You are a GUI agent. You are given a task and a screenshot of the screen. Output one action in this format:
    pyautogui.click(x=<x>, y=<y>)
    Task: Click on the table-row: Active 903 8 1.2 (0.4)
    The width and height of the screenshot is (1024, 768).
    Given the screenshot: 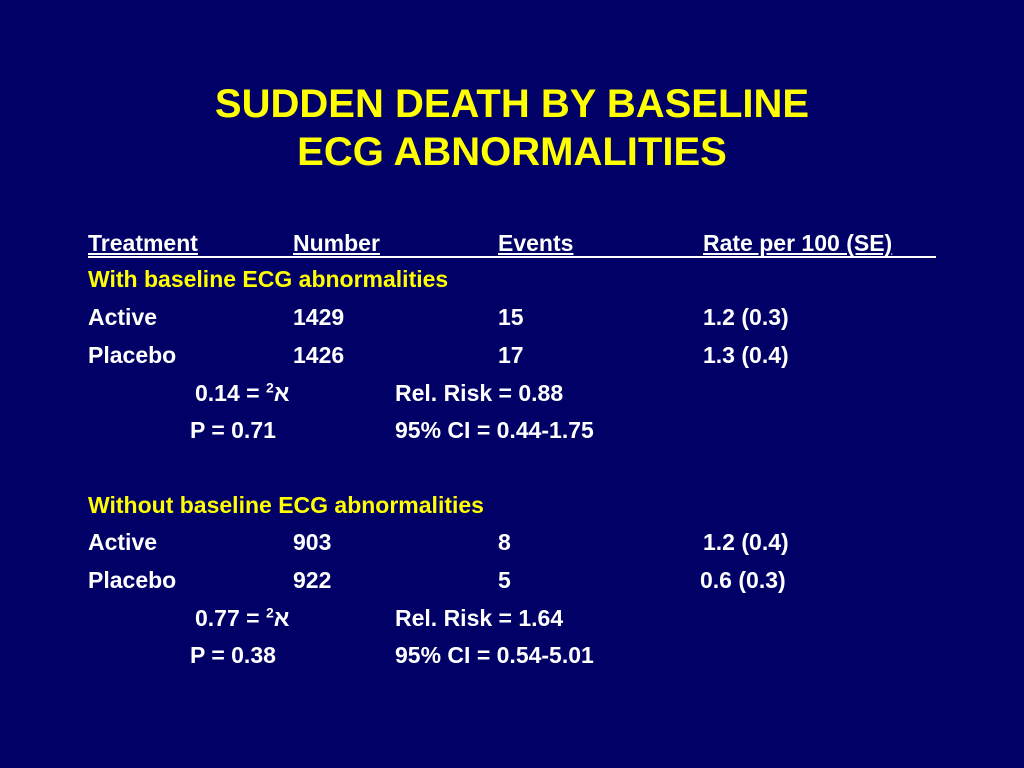 What is the action you would take?
    pyautogui.click(x=512, y=542)
    